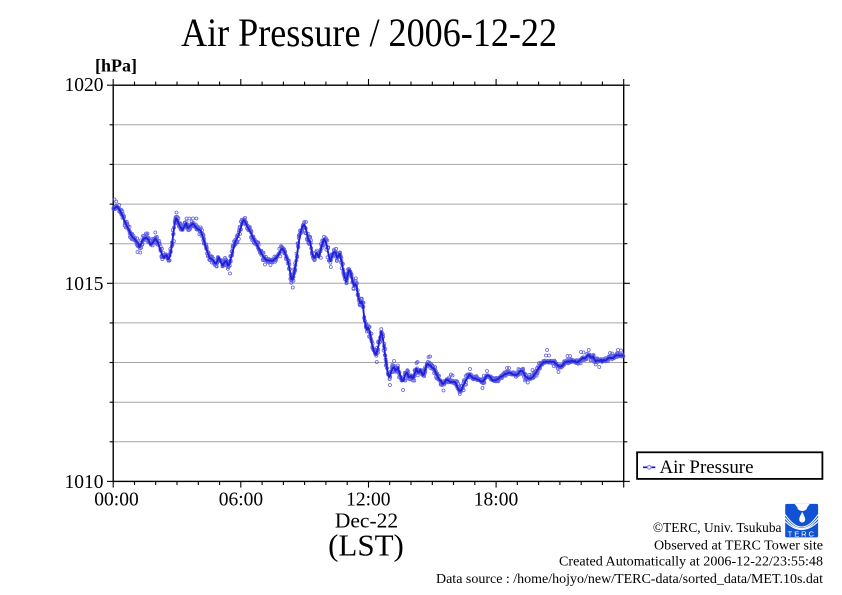  What do you see at coordinates (366, 521) in the screenshot?
I see `svg-text: Dec-22` at bounding box center [366, 521].